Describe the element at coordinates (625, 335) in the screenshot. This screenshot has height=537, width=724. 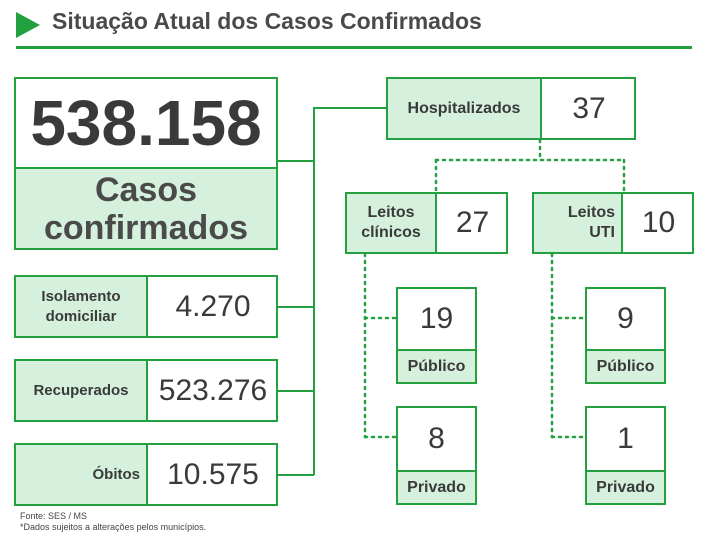
I see `icu-public-card: 9 Público` at that location.